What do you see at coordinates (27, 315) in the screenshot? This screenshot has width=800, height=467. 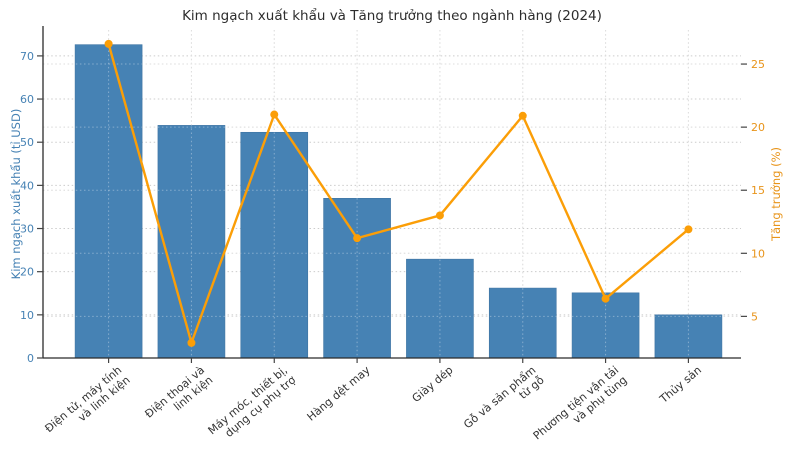 I see `left-tick-label: 10` at bounding box center [27, 315].